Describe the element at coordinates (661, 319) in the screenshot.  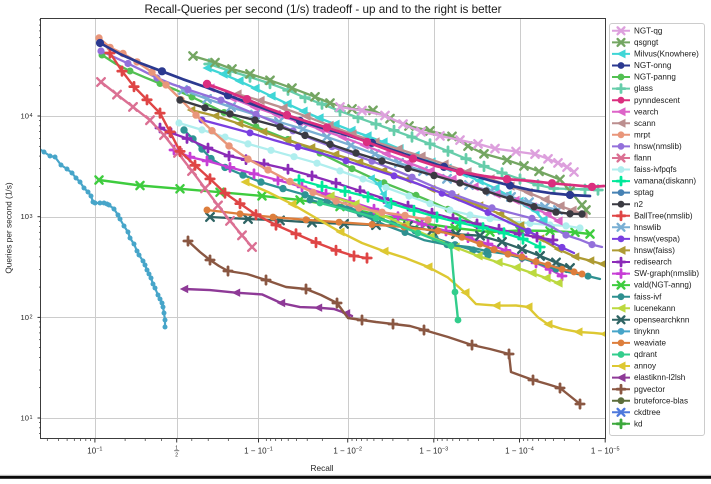
I see `svg-text: opensearchknn` at that location.